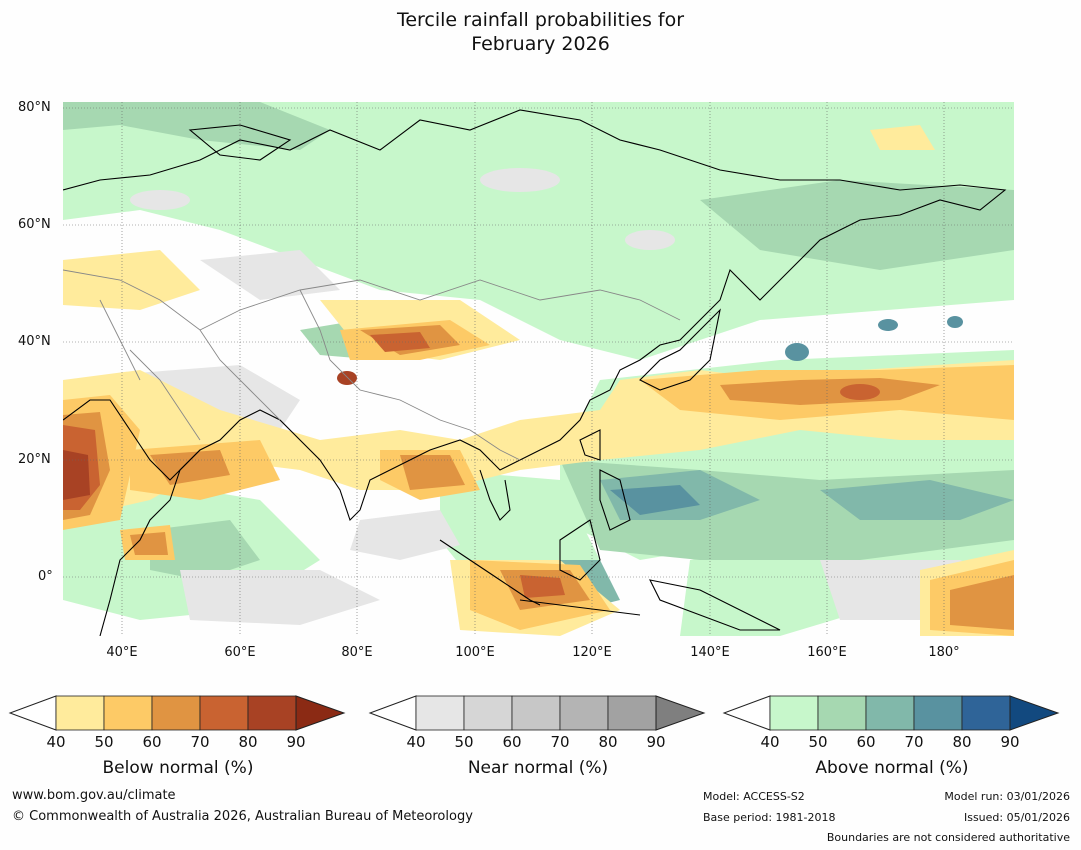 The width and height of the screenshot is (1081, 850). I want to click on legend-title-above-normal: Above normal (%), so click(892, 768).